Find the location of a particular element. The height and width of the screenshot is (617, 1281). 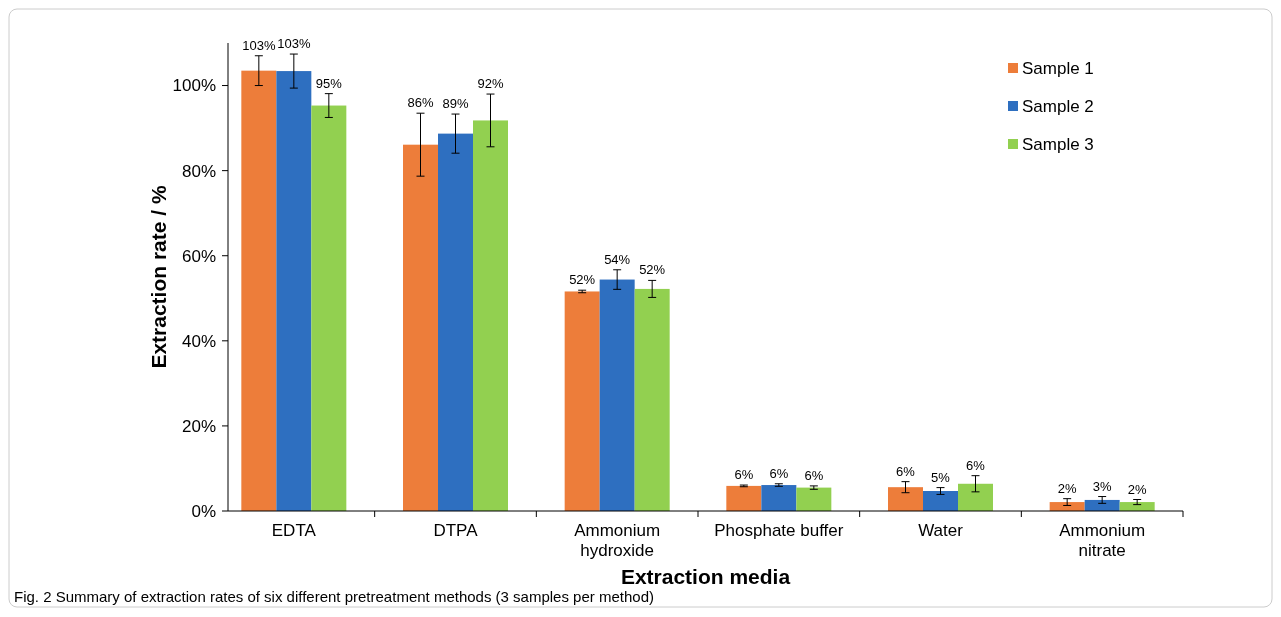

data-label: 95% is located at coordinates (329, 83).